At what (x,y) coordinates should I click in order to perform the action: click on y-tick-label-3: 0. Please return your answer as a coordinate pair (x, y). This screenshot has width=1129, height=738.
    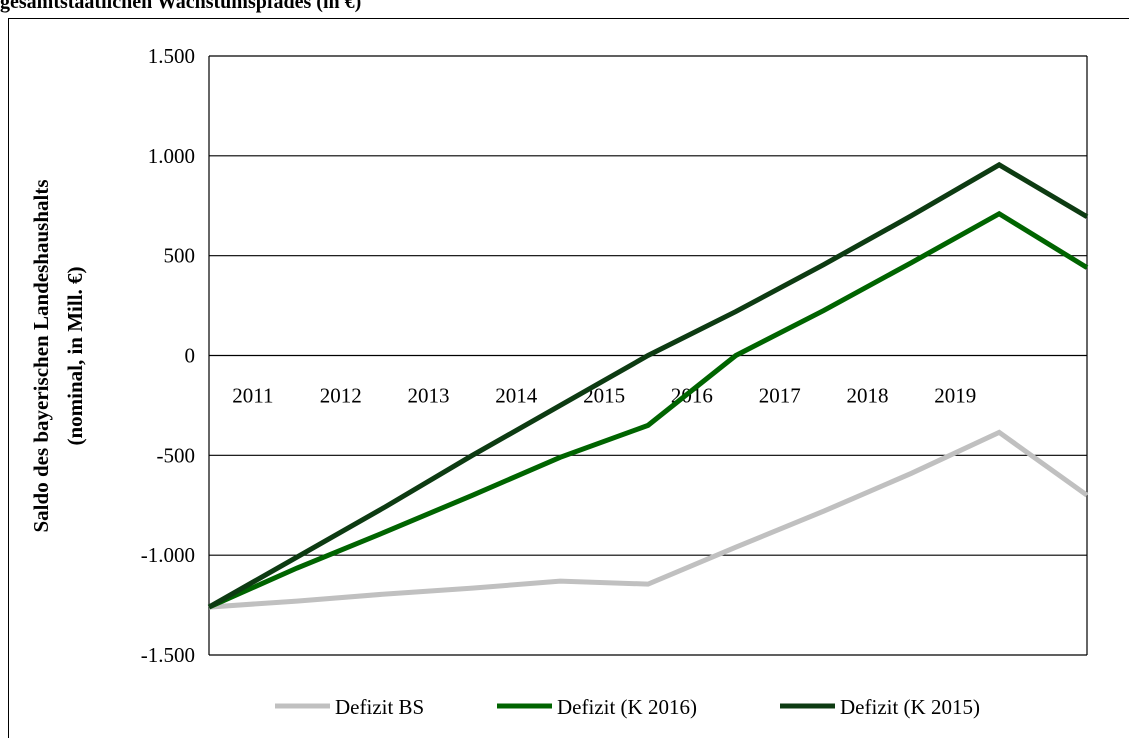
    Looking at the image, I should click on (190, 356).